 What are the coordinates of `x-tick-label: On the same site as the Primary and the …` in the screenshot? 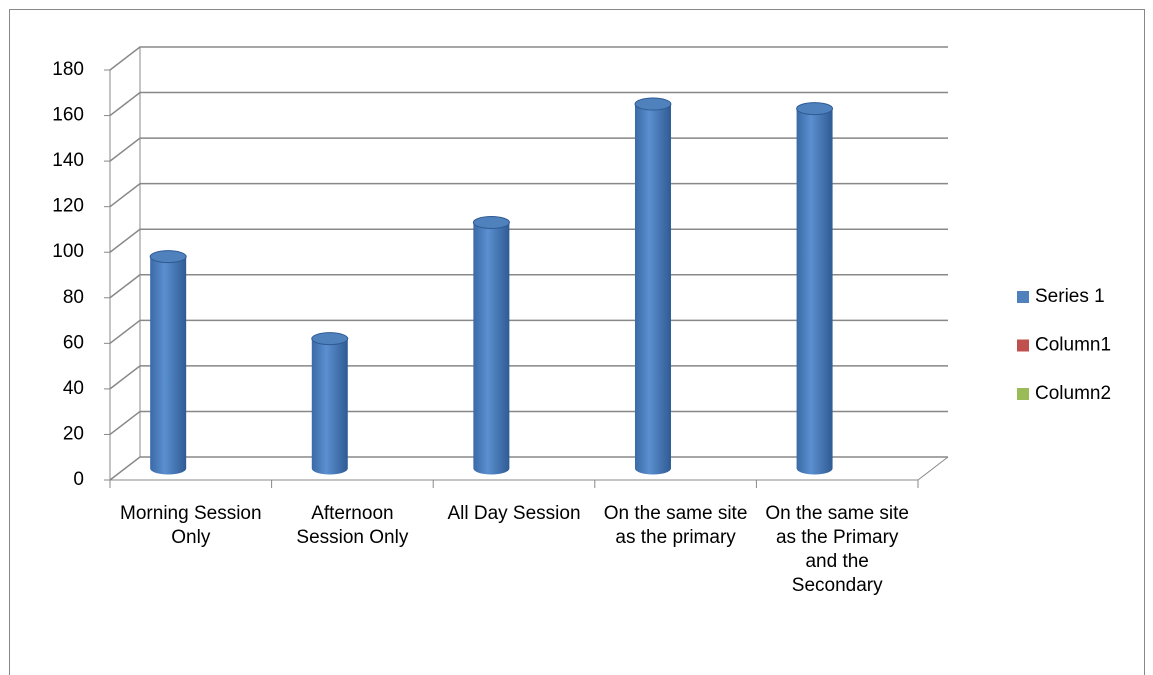 It's located at (837, 549).